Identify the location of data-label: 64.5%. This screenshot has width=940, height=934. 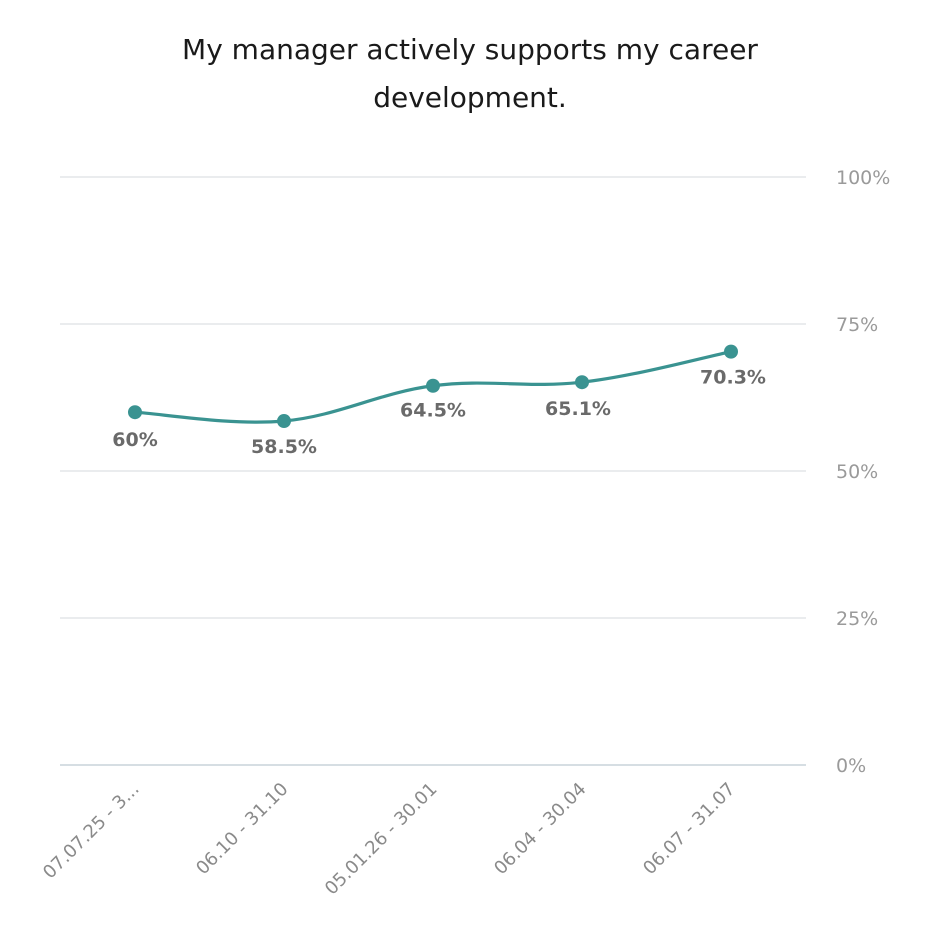
(433, 411).